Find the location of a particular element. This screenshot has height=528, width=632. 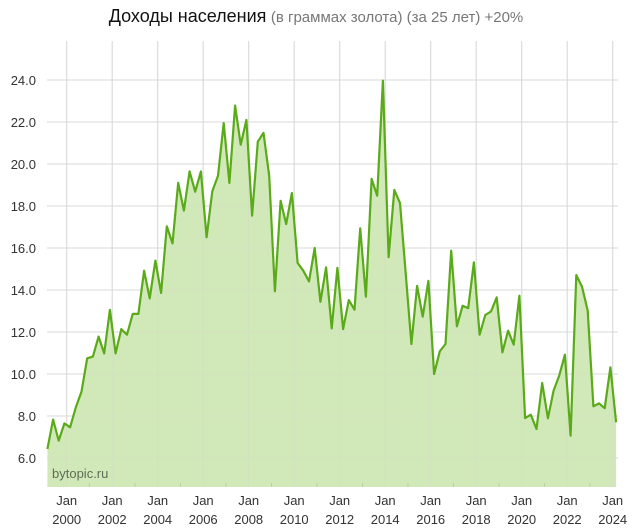

y-tick-label: 16.0 is located at coordinates (23, 248).